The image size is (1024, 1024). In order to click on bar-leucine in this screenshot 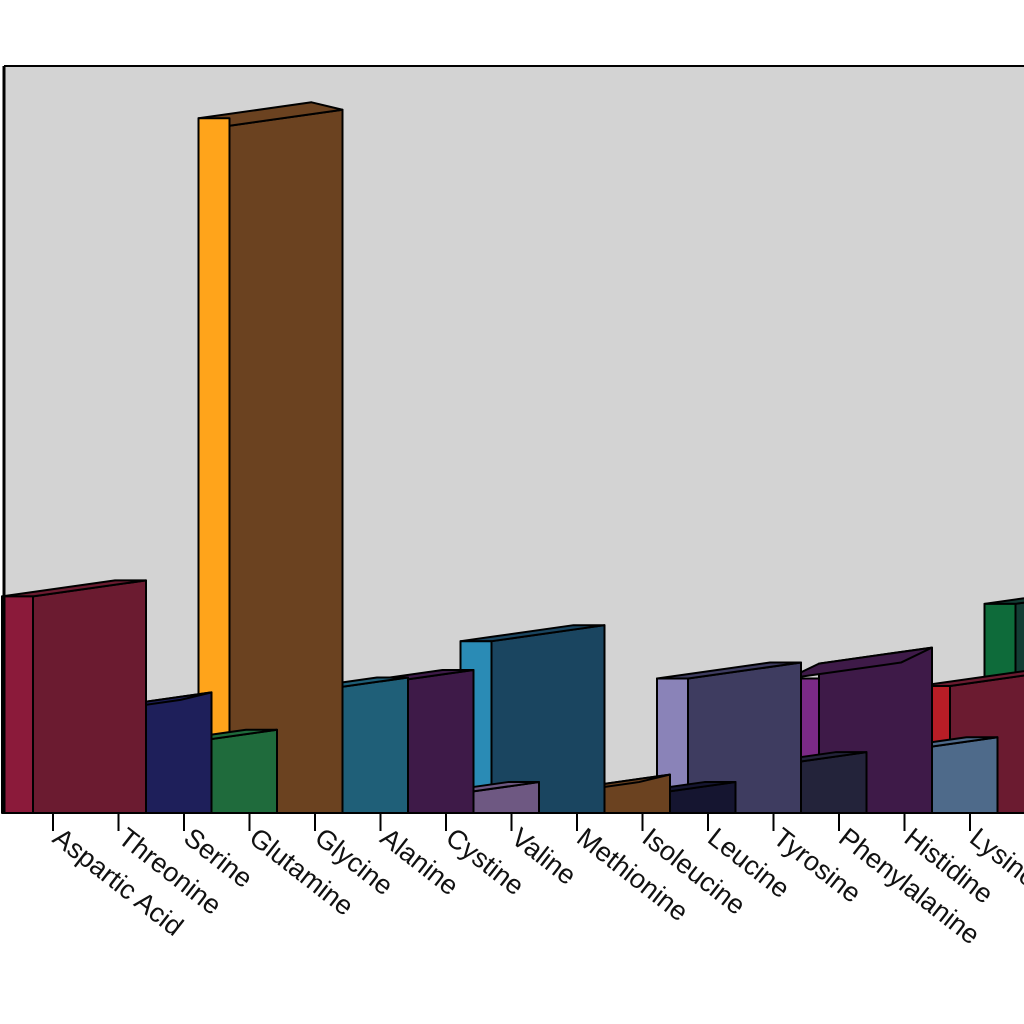, I will do `click(729, 737)`.